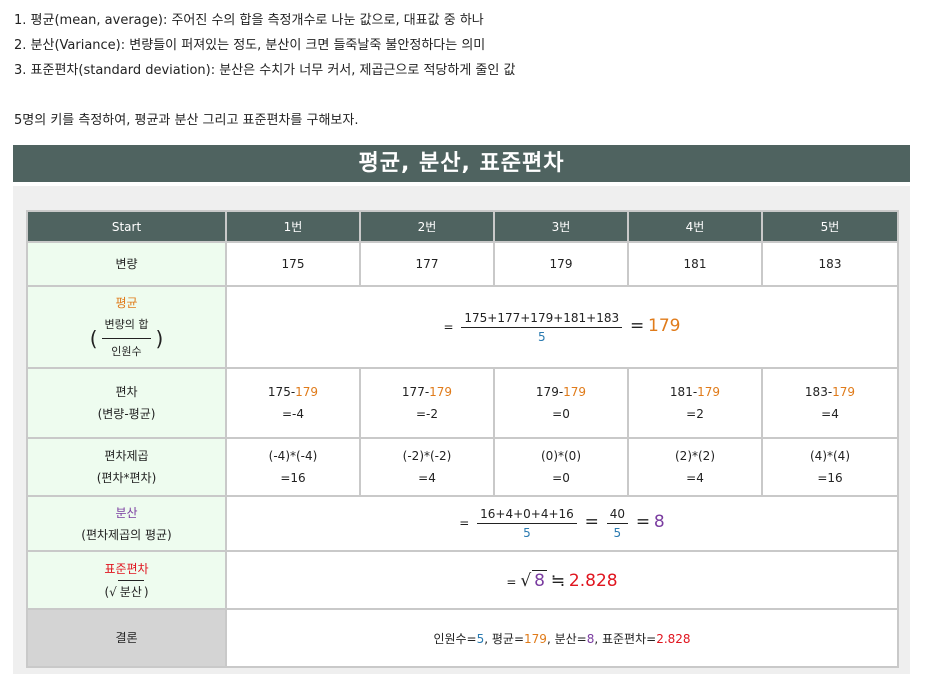 Image resolution: width=926 pixels, height=674 pixels. What do you see at coordinates (561, 403) in the screenshot?
I see `deviation-cell: 179-179 =0` at bounding box center [561, 403].